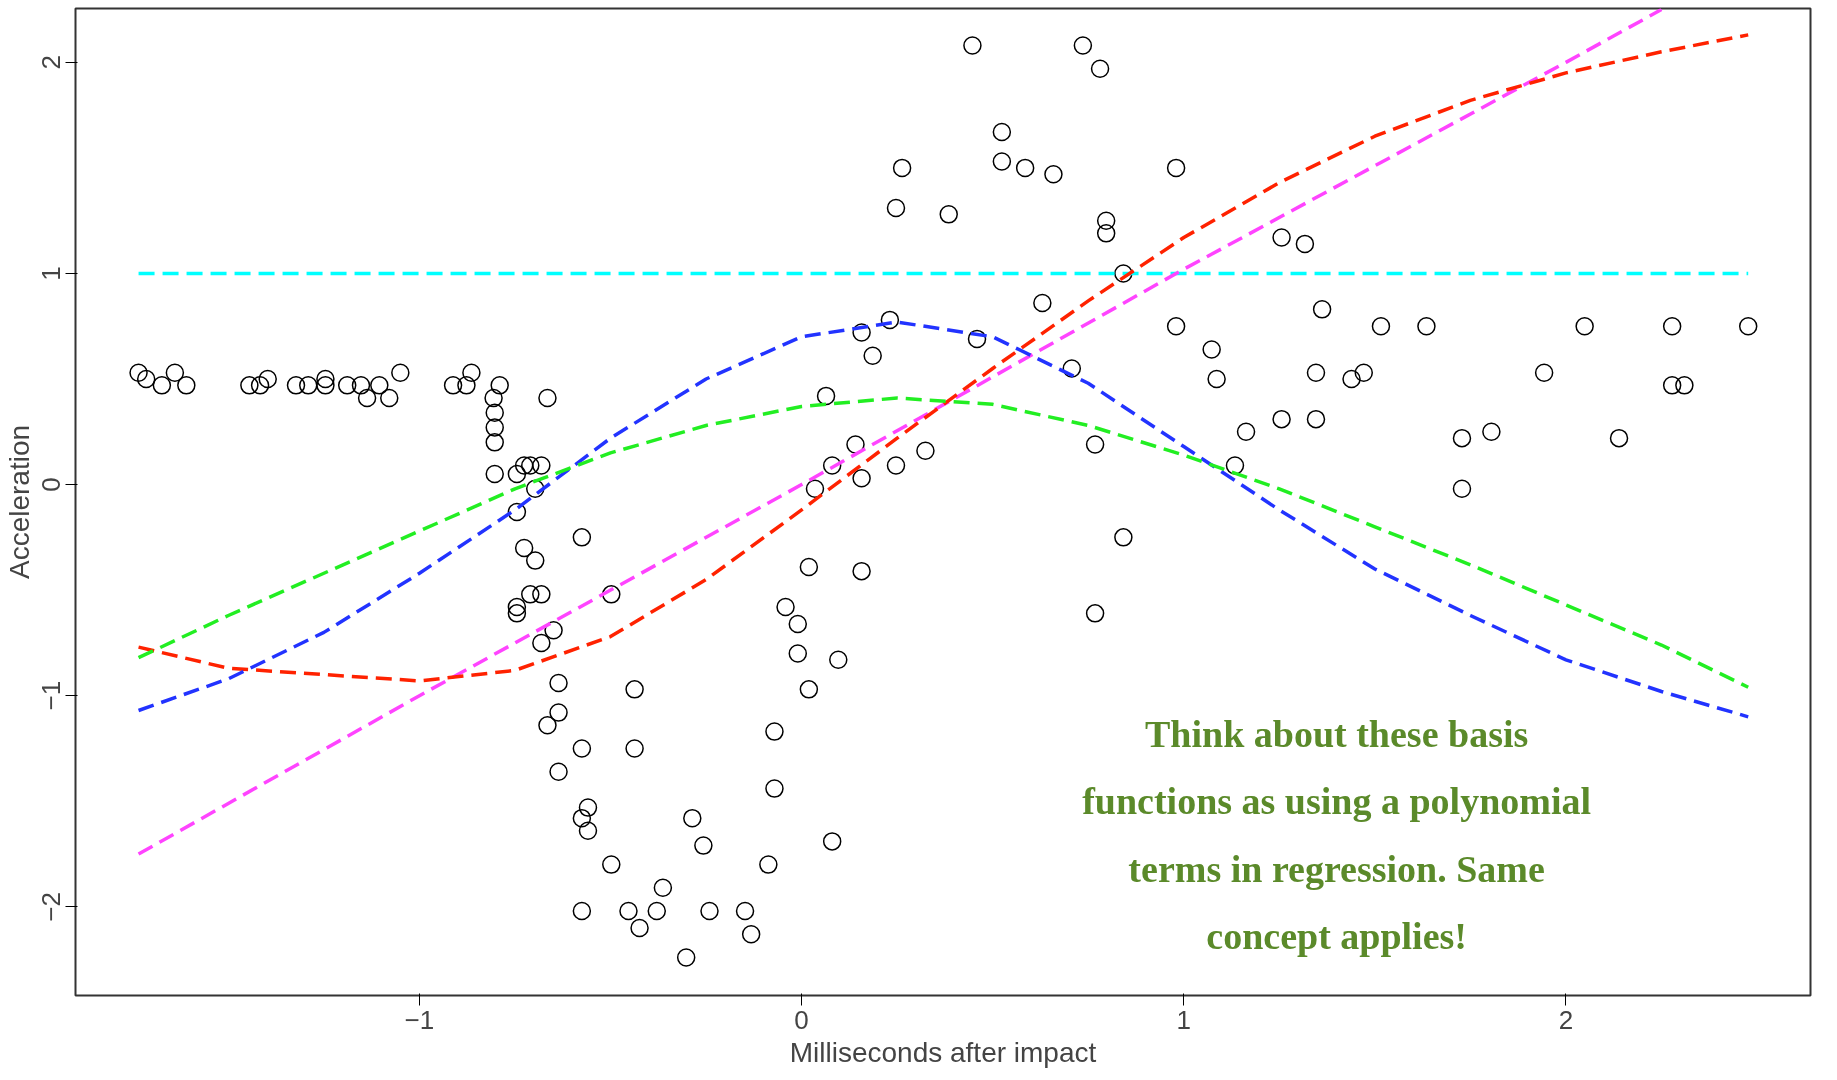 Image resolution: width=1837 pixels, height=1080 pixels. Describe the element at coordinates (51, 273) in the screenshot. I see `y-tick-label: 1` at that location.